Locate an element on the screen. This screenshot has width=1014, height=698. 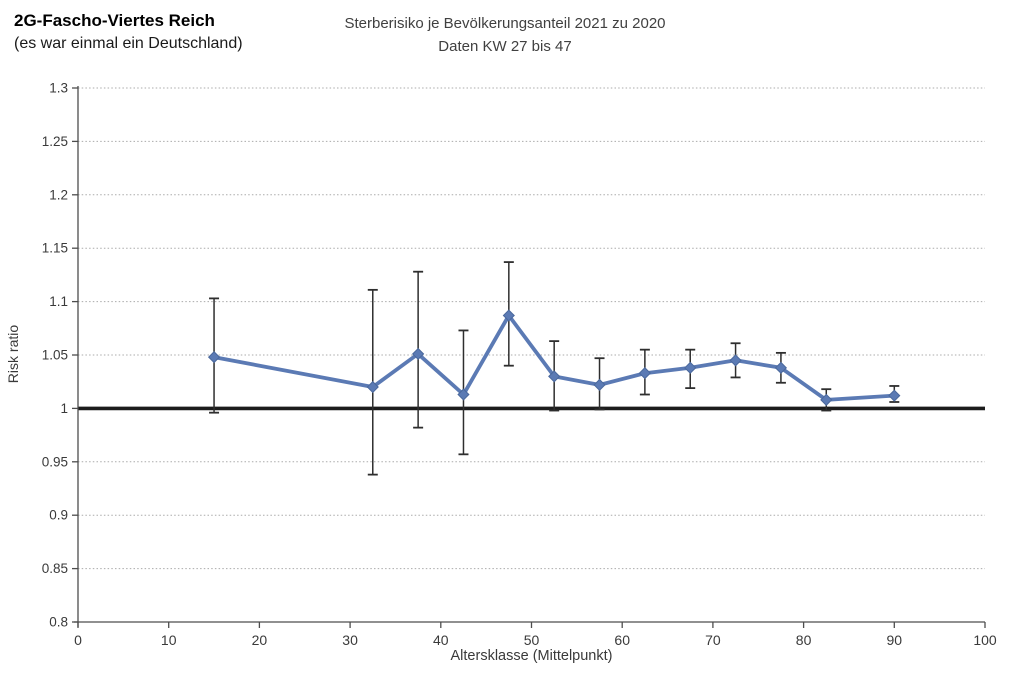
chart-title-line2: Daten KW 27 bis 47 is located at coordinates (505, 47).